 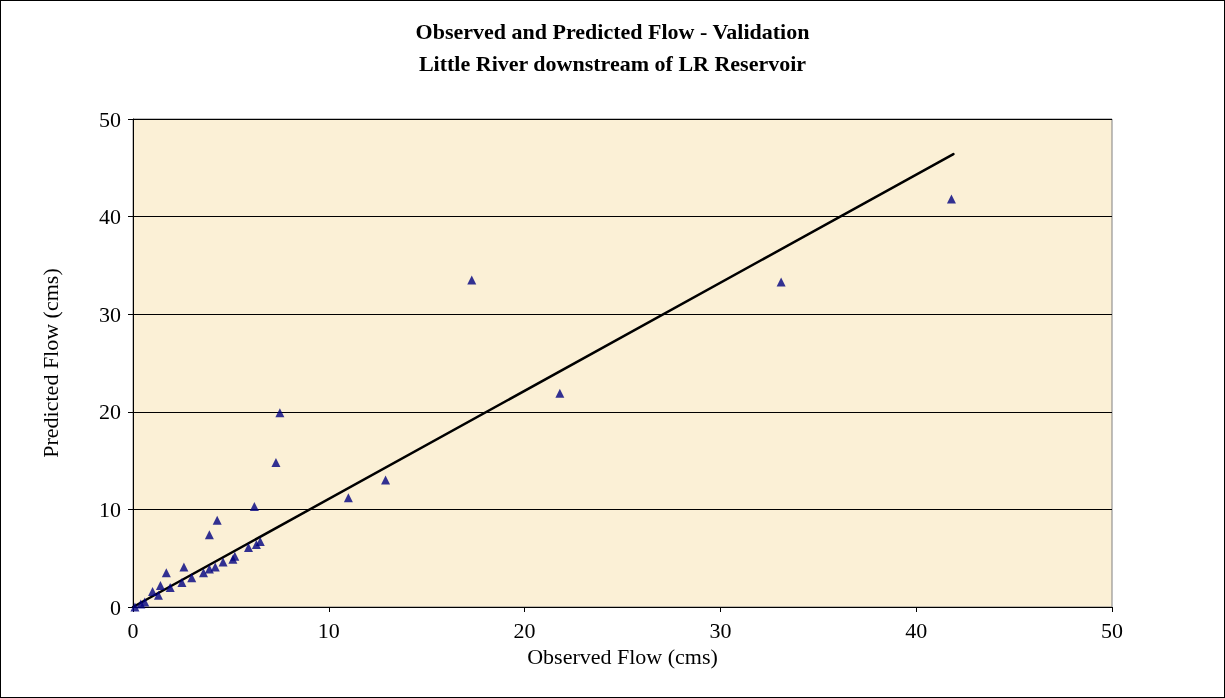 What do you see at coordinates (622, 657) in the screenshot?
I see `x-axis-title: Observed Flow (cms)` at bounding box center [622, 657].